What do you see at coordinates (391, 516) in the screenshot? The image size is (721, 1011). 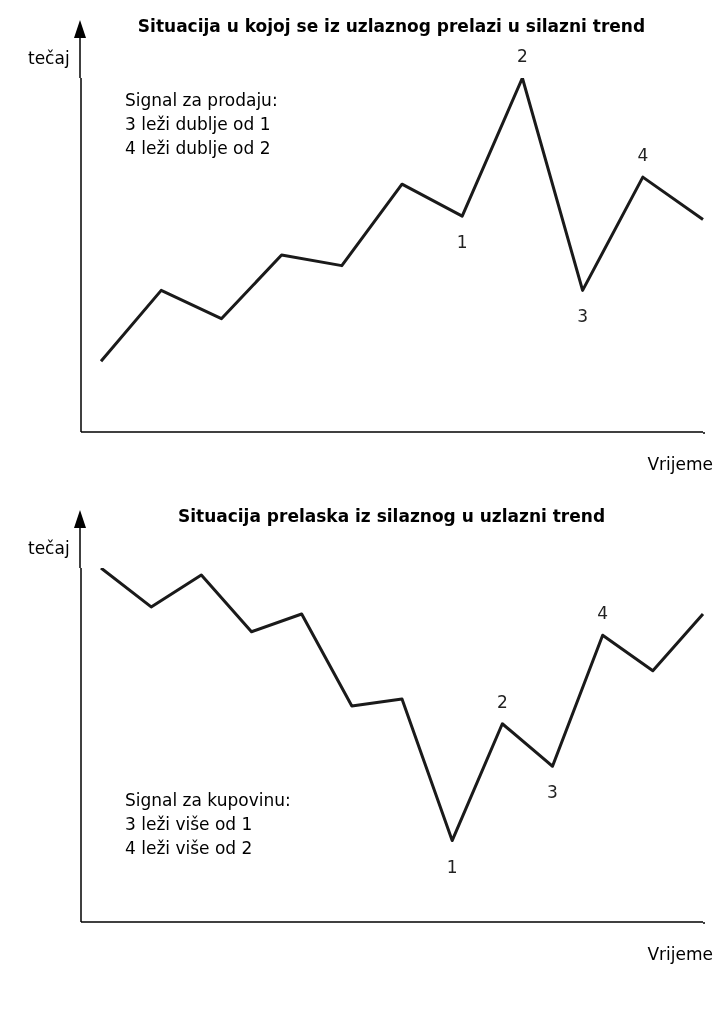 I see `chart-title: Situacija prelaska iz silaznog u uzlazni trend` at bounding box center [391, 516].